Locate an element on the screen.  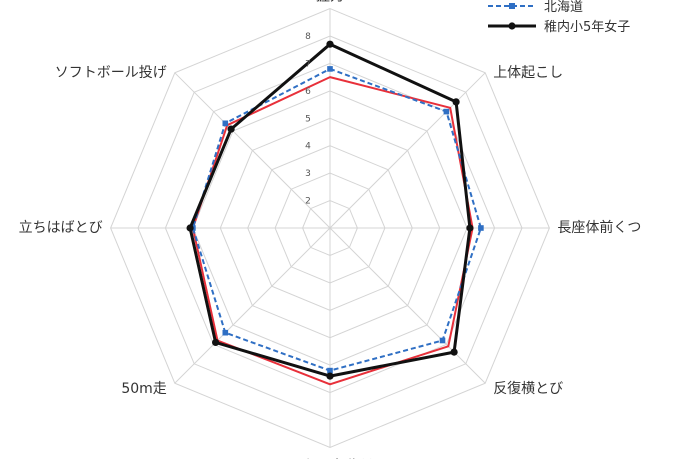
tick-label: 4 is located at coordinates (308, 147).